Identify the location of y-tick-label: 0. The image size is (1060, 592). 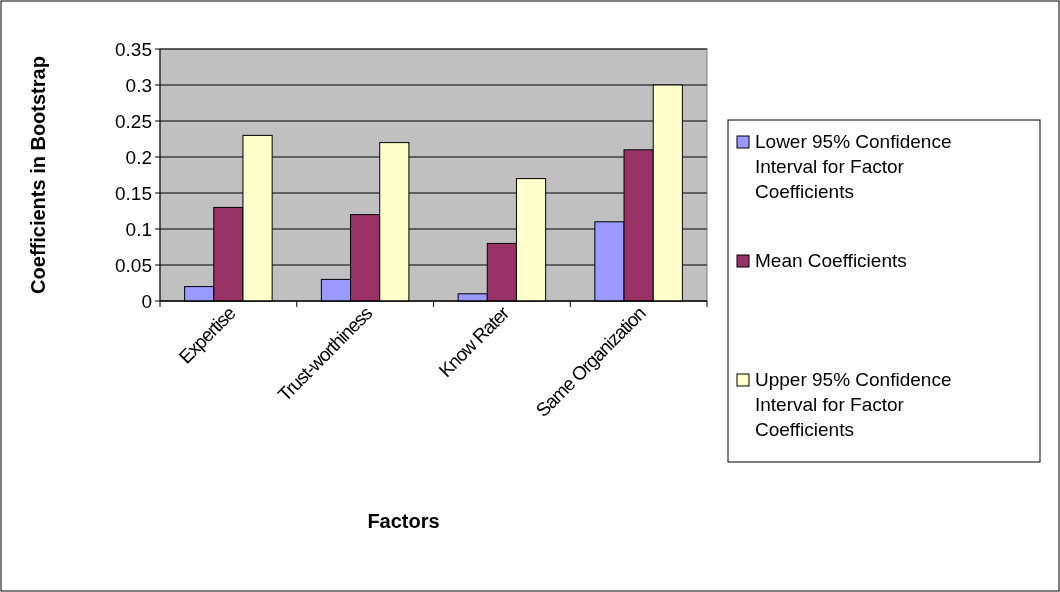
(146, 301).